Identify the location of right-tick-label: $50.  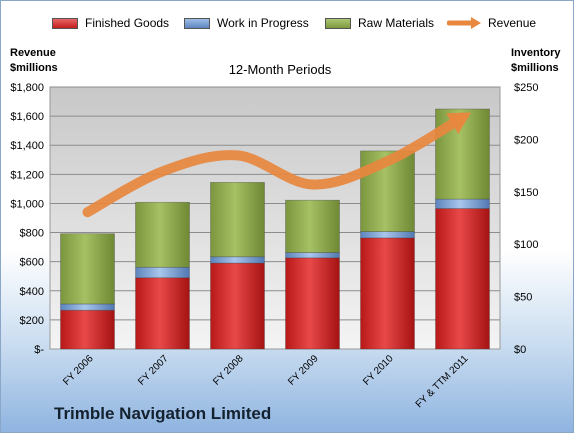
(523, 298).